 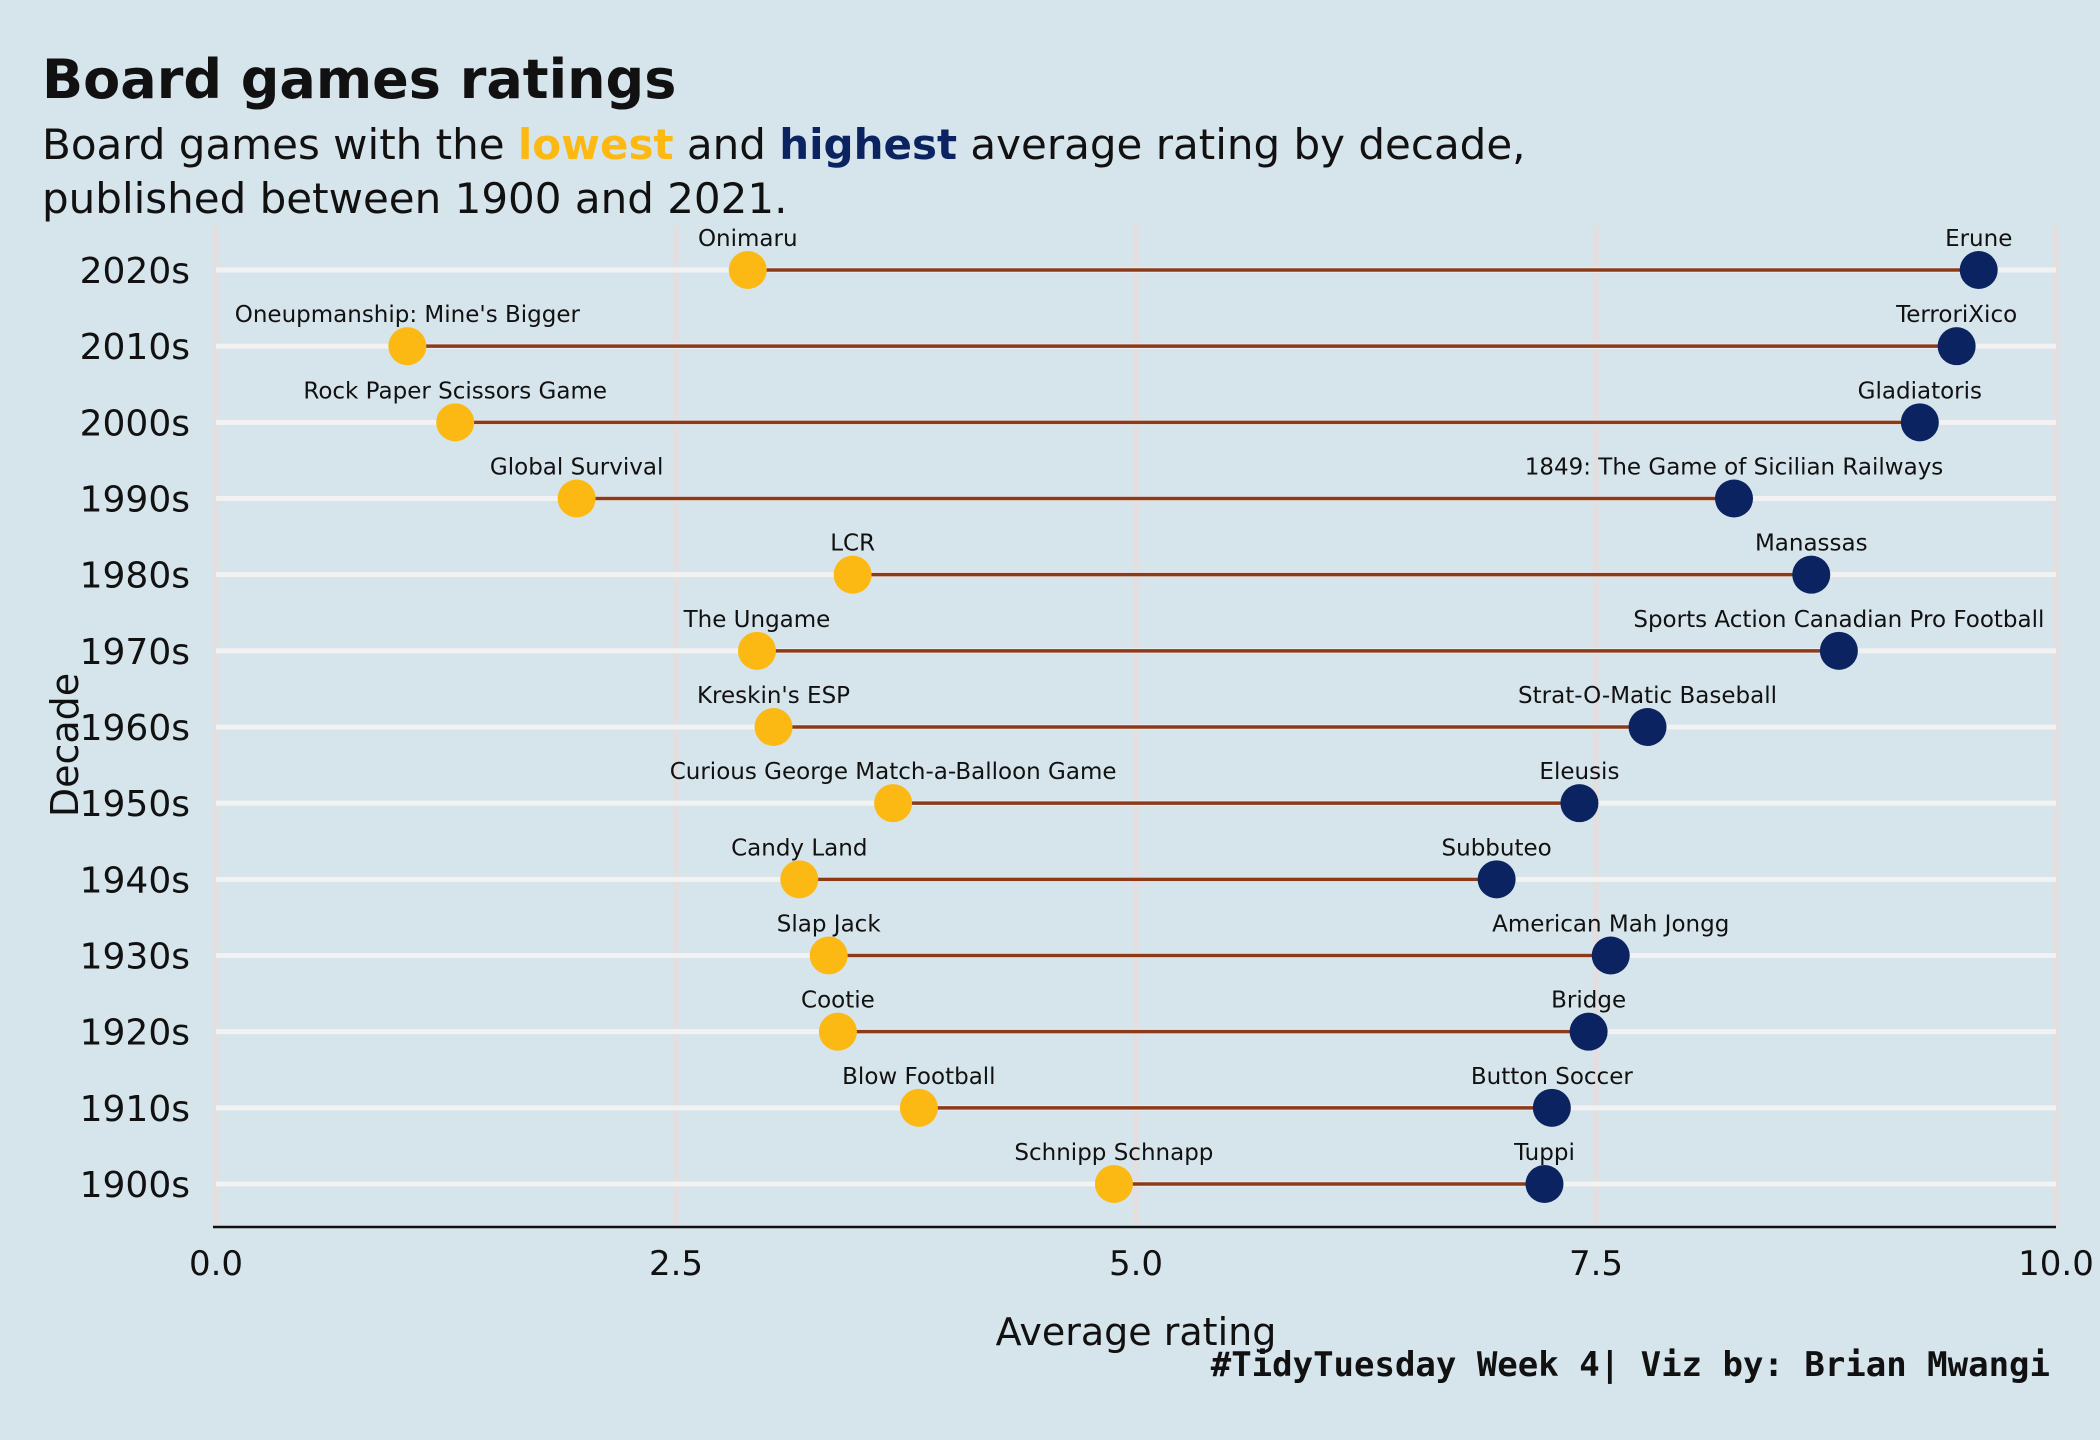 What do you see at coordinates (1588, 1001) in the screenshot?
I see `highest-game-label: Bridge` at bounding box center [1588, 1001].